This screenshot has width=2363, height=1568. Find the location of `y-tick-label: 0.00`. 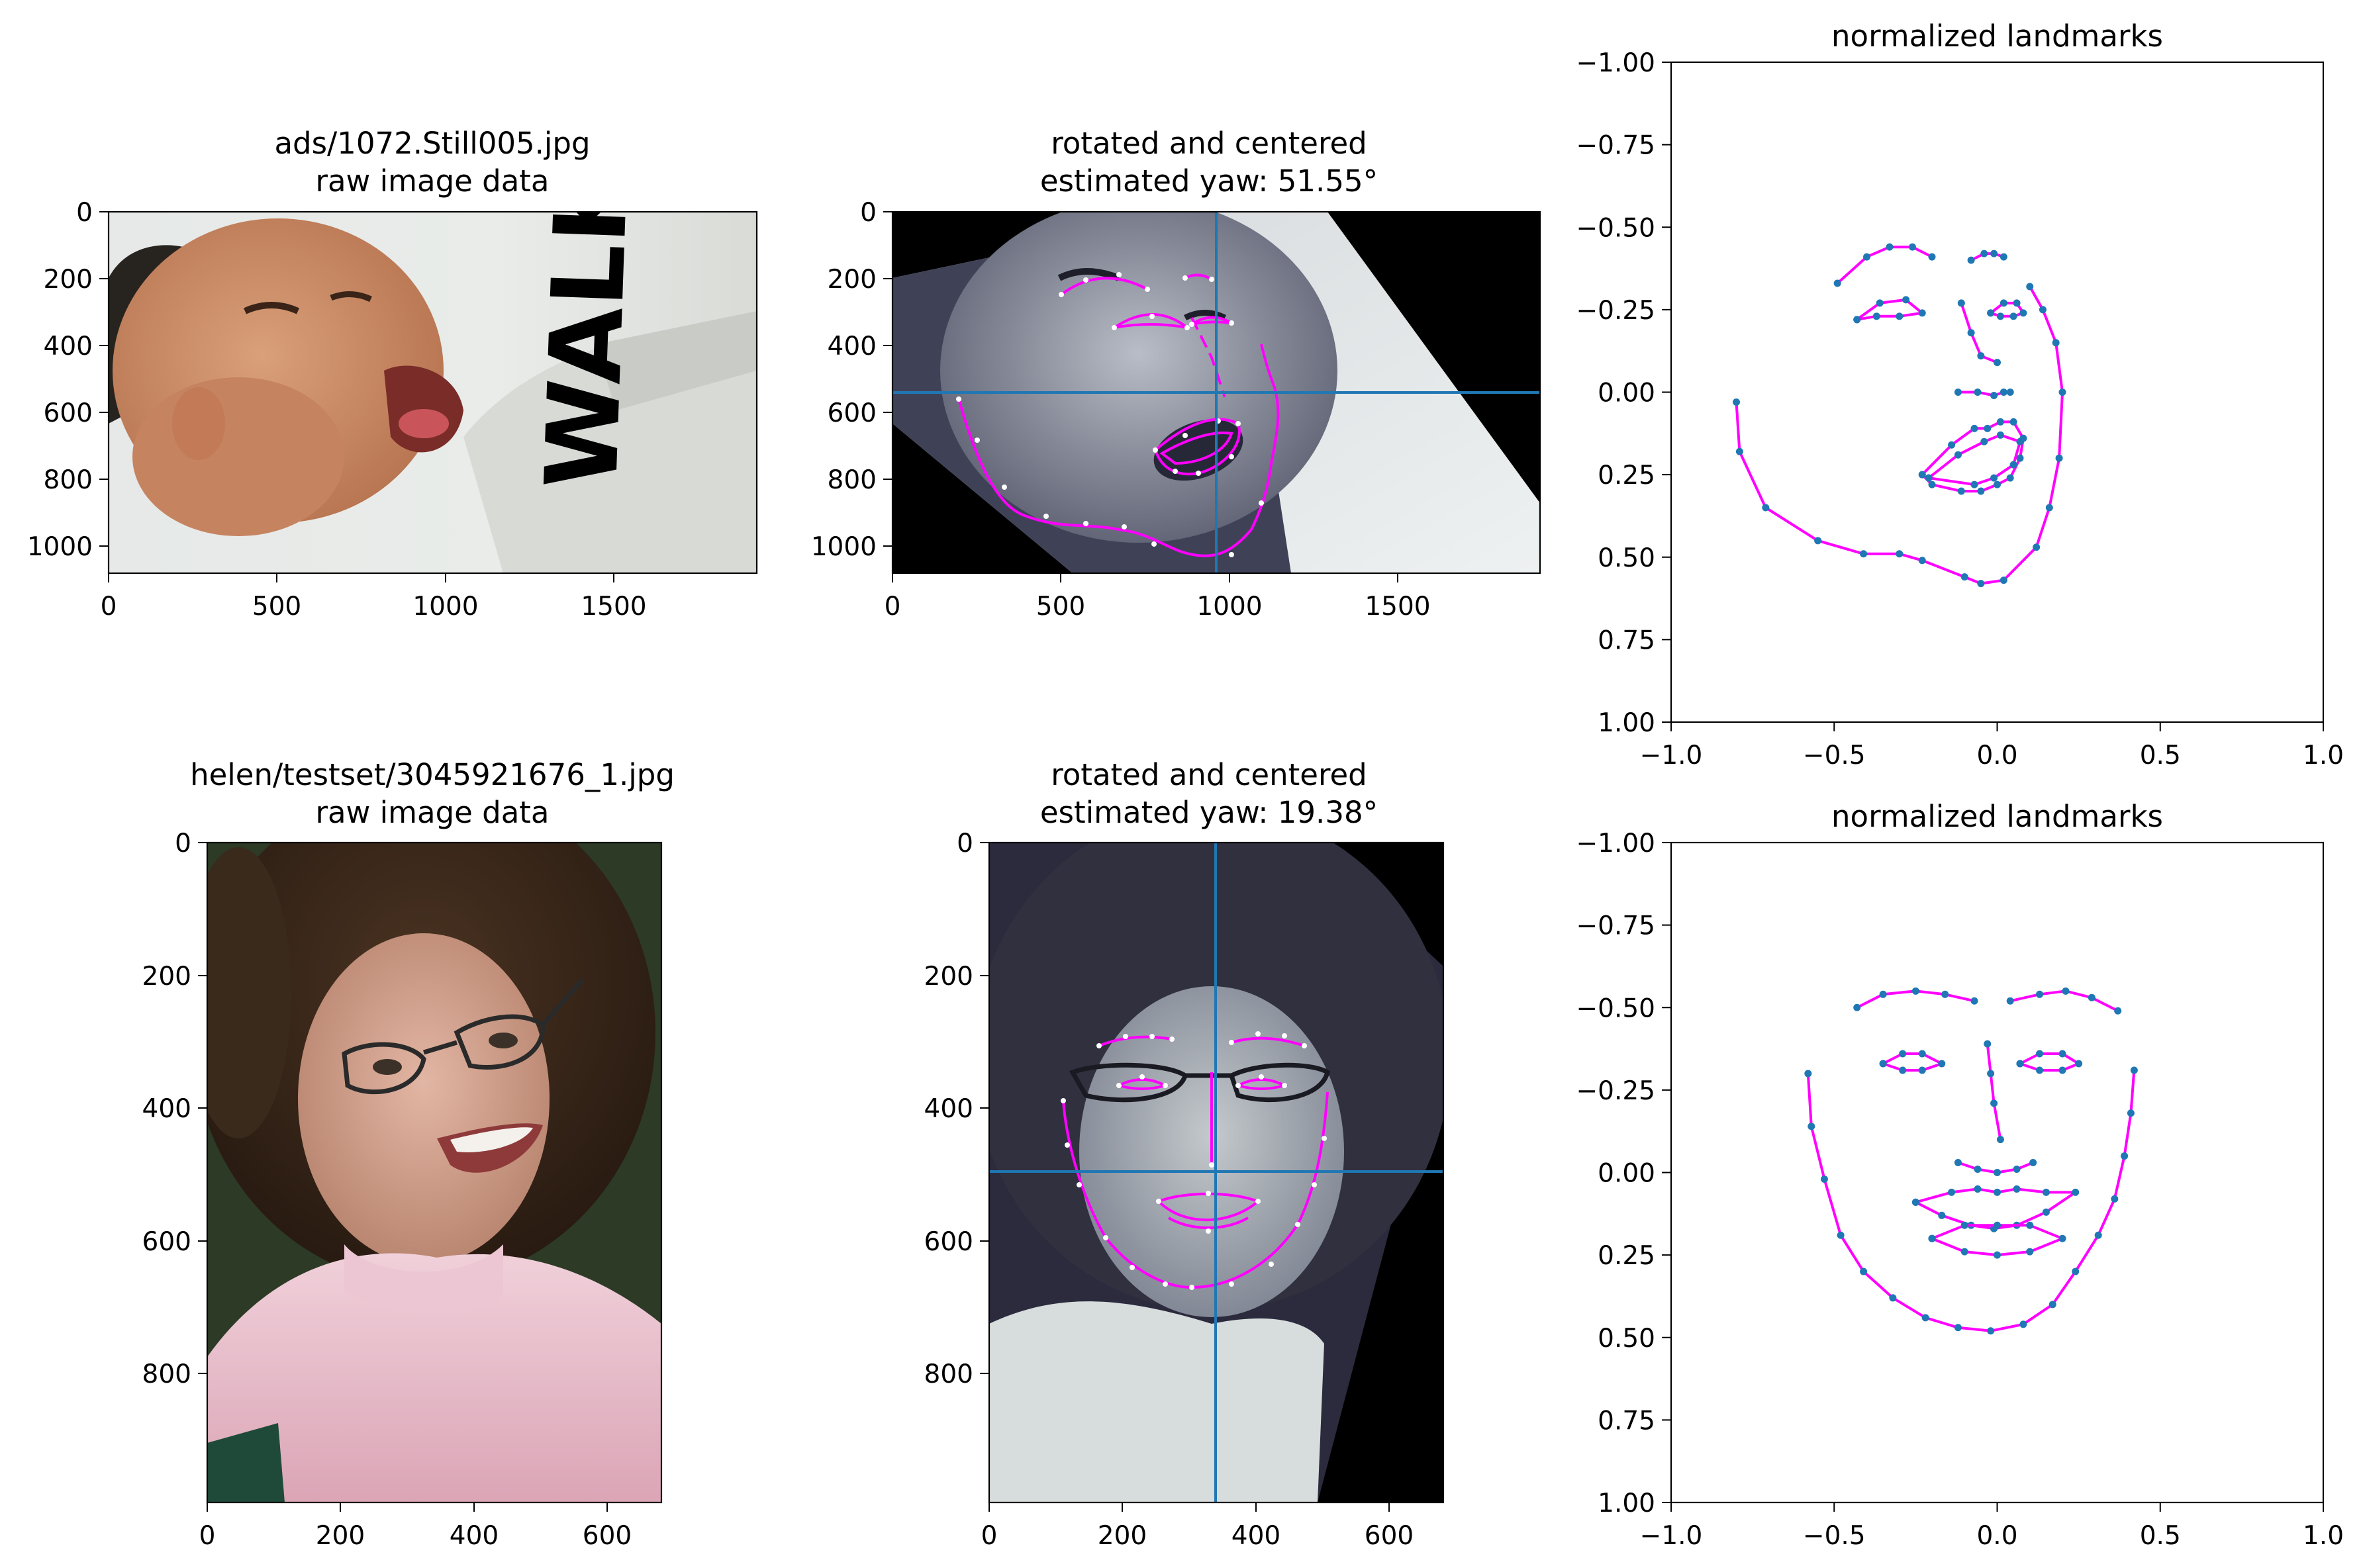

y-tick-label: 0.00 is located at coordinates (1626, 1174).